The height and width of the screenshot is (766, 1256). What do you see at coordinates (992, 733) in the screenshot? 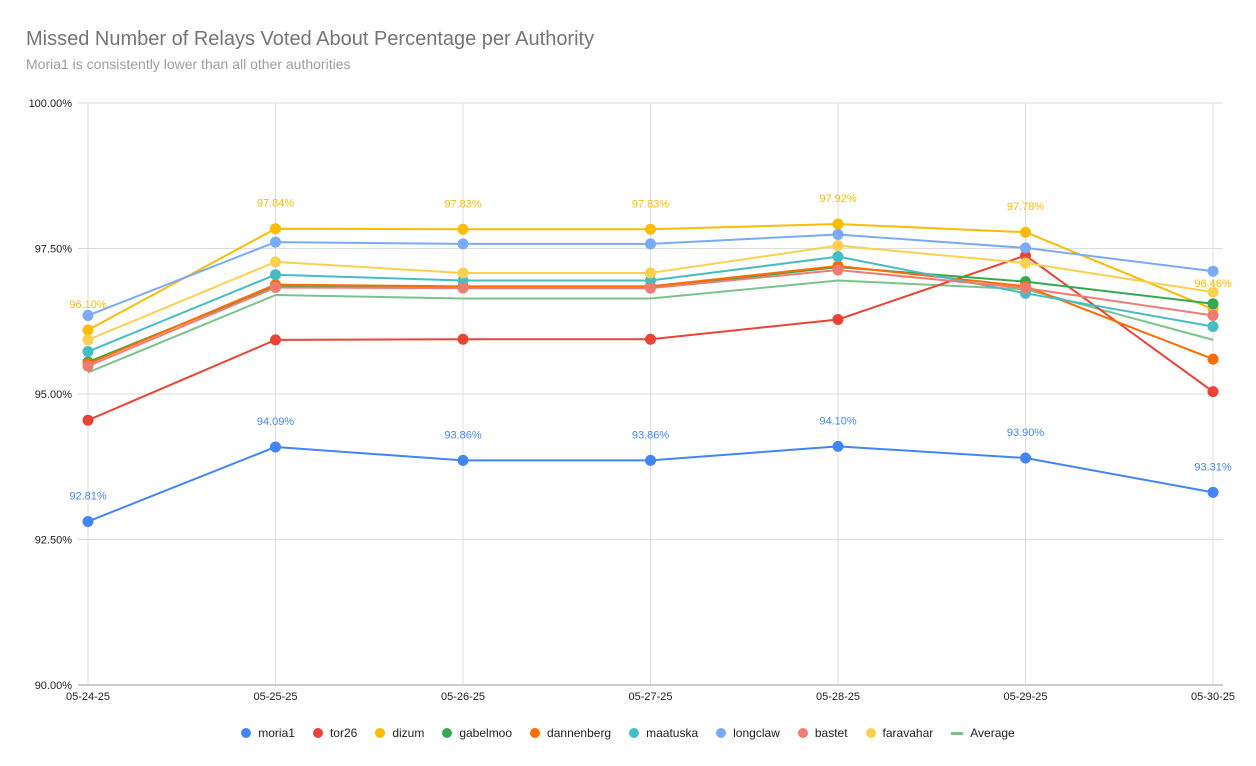
I see `legend-label: Average` at bounding box center [992, 733].